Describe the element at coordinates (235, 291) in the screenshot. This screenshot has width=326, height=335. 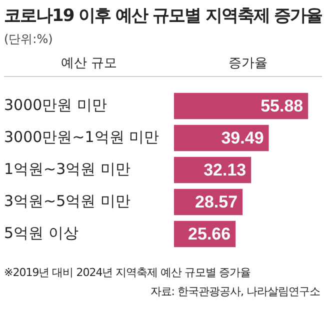
I see `text: 자료: 한국관광공사, 나라살림연구소` at that location.